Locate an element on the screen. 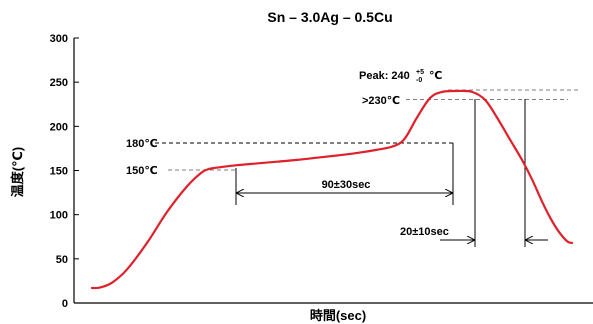 This screenshot has height=324, width=593. label-150: 150℃ is located at coordinates (142, 171).